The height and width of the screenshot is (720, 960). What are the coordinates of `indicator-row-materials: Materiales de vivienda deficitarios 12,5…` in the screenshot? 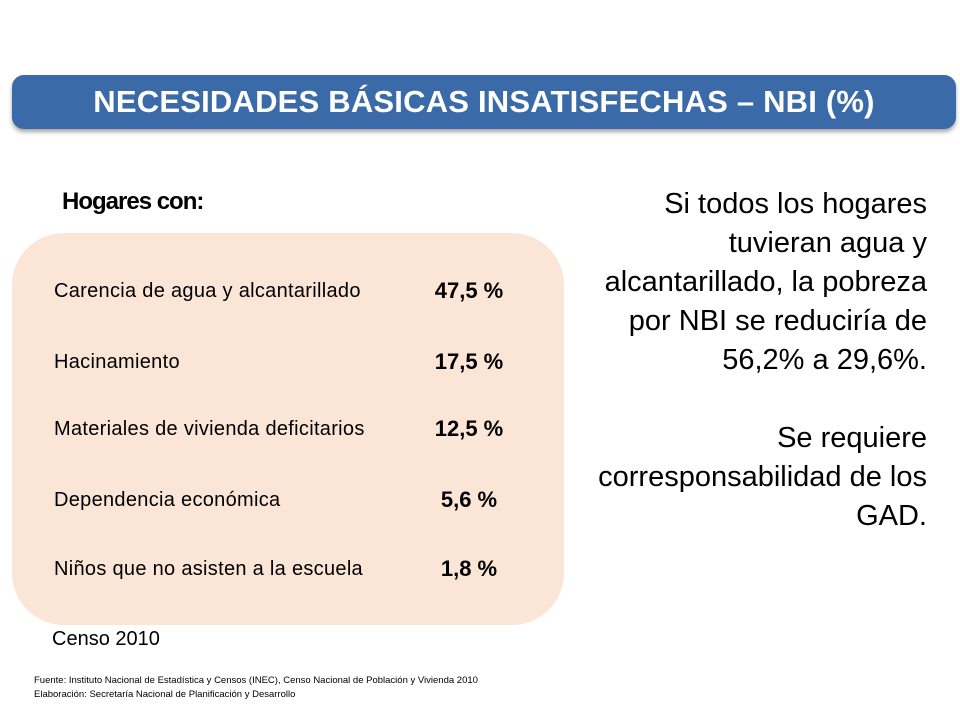 It's located at (299, 429).